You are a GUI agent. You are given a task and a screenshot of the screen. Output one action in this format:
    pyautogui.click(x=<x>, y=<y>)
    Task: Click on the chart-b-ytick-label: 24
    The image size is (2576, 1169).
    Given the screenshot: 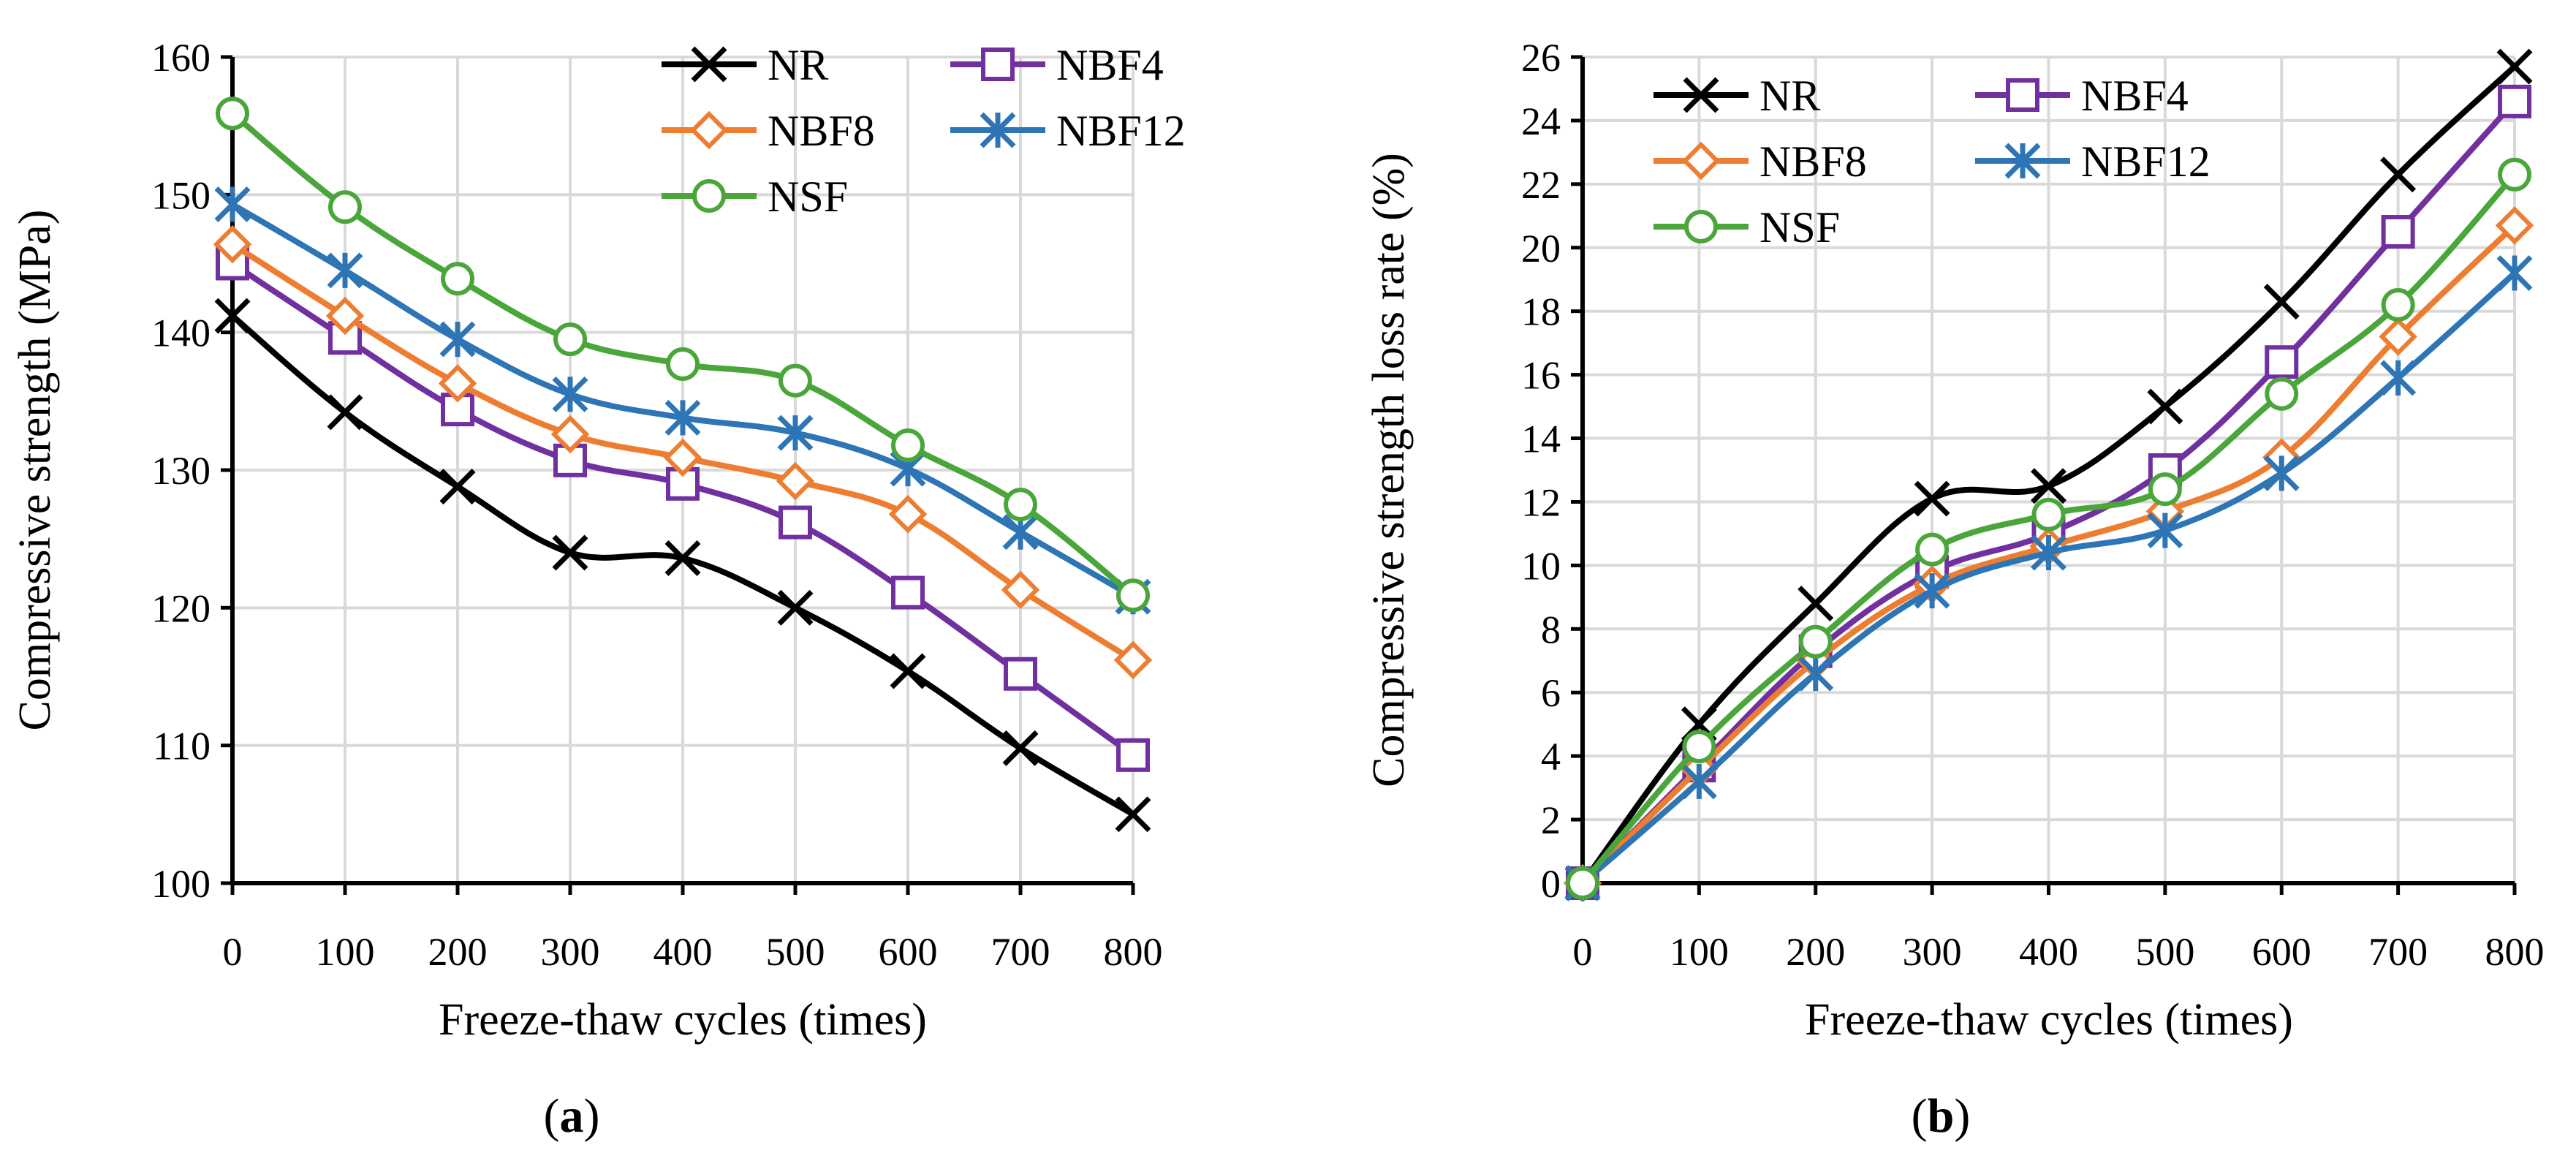 What is the action you would take?
    pyautogui.click(x=1541, y=121)
    